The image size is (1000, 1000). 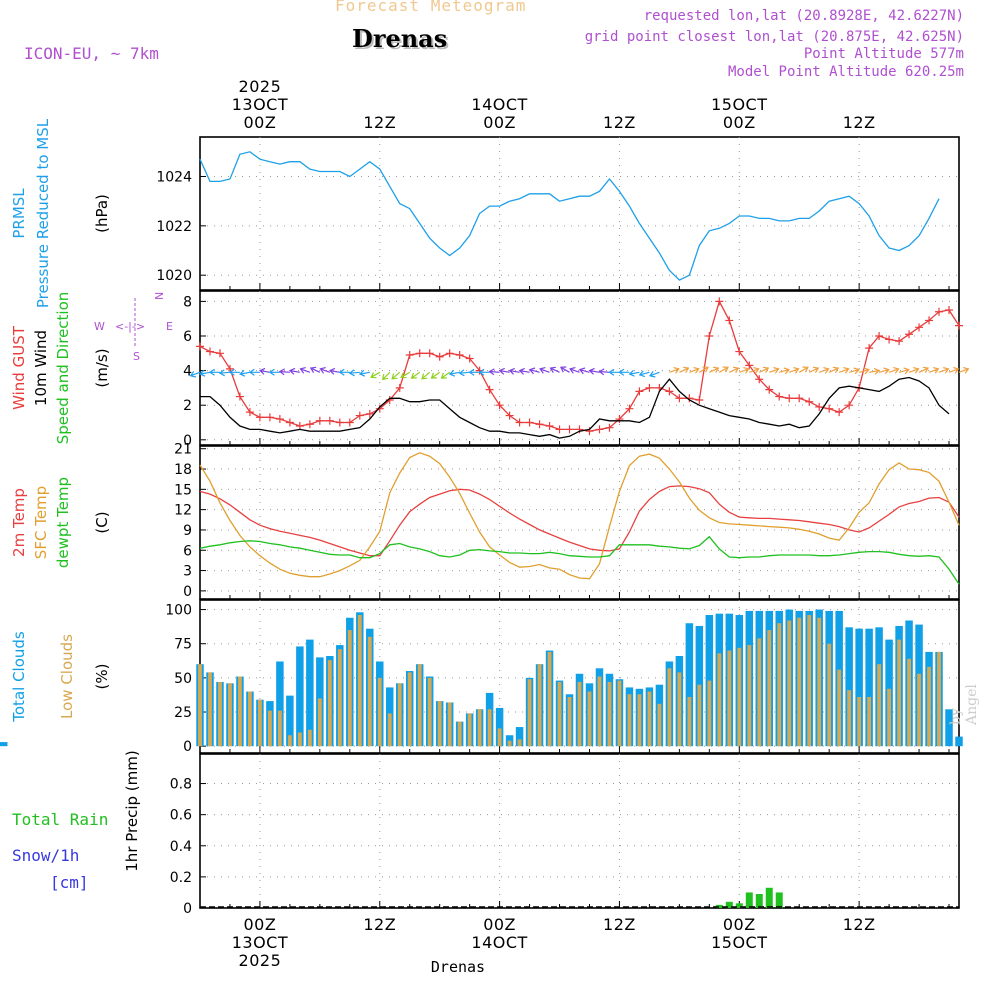 I want to click on bottom-time-label: 13OCT, so click(x=260, y=942).